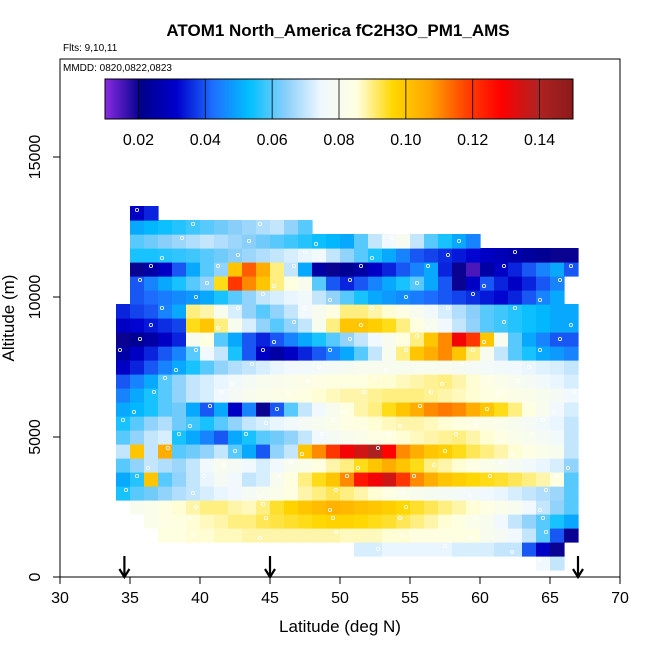 The width and height of the screenshot is (650, 650). I want to click on arrow-head, so click(270, 574).